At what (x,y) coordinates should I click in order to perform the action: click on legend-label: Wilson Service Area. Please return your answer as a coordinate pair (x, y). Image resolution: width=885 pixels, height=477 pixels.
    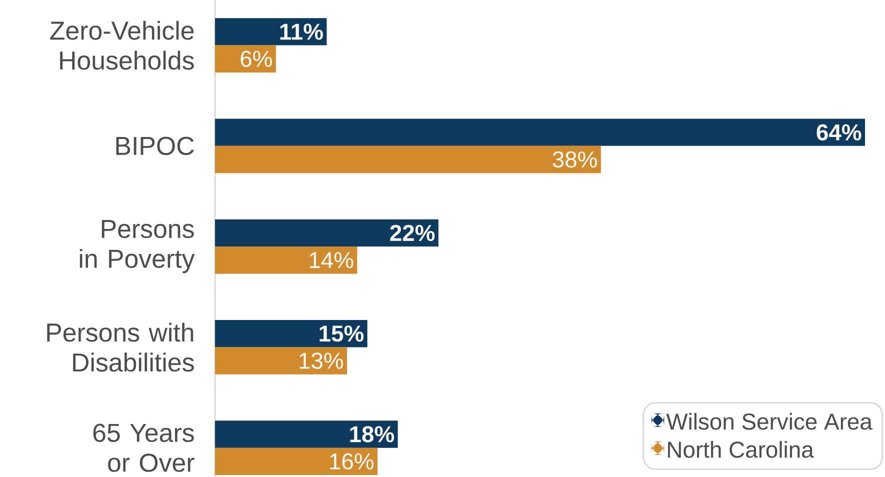
    Looking at the image, I should click on (769, 421).